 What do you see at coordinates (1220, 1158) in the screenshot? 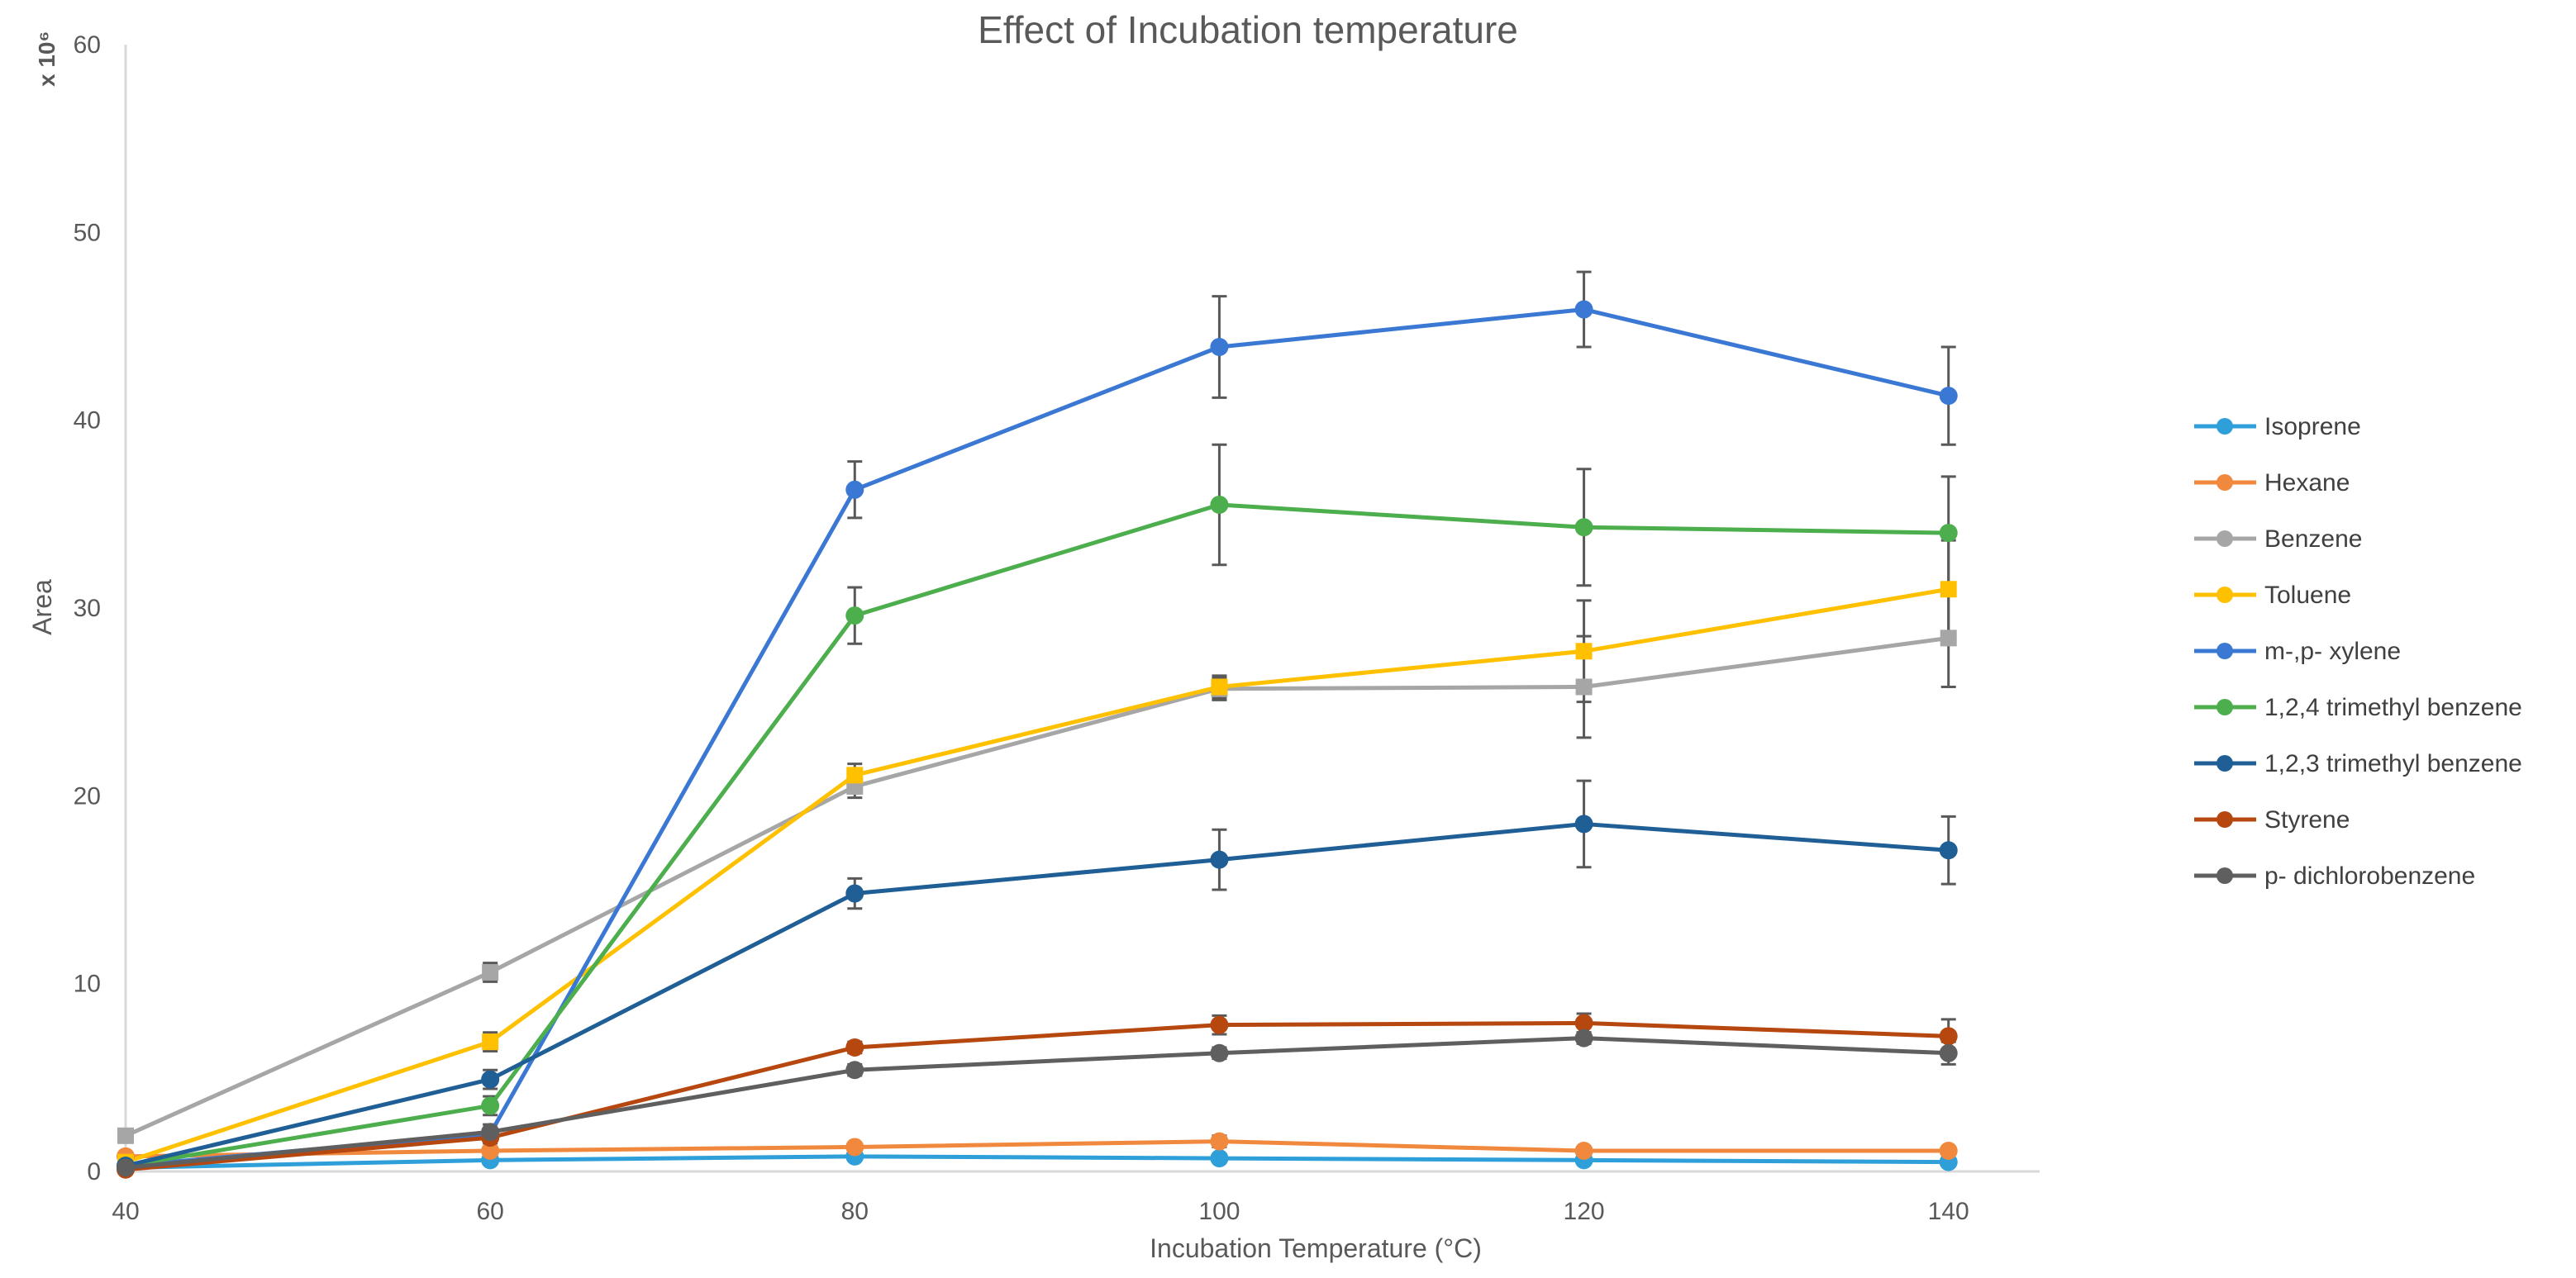
I see `data-point-isoprene` at bounding box center [1220, 1158].